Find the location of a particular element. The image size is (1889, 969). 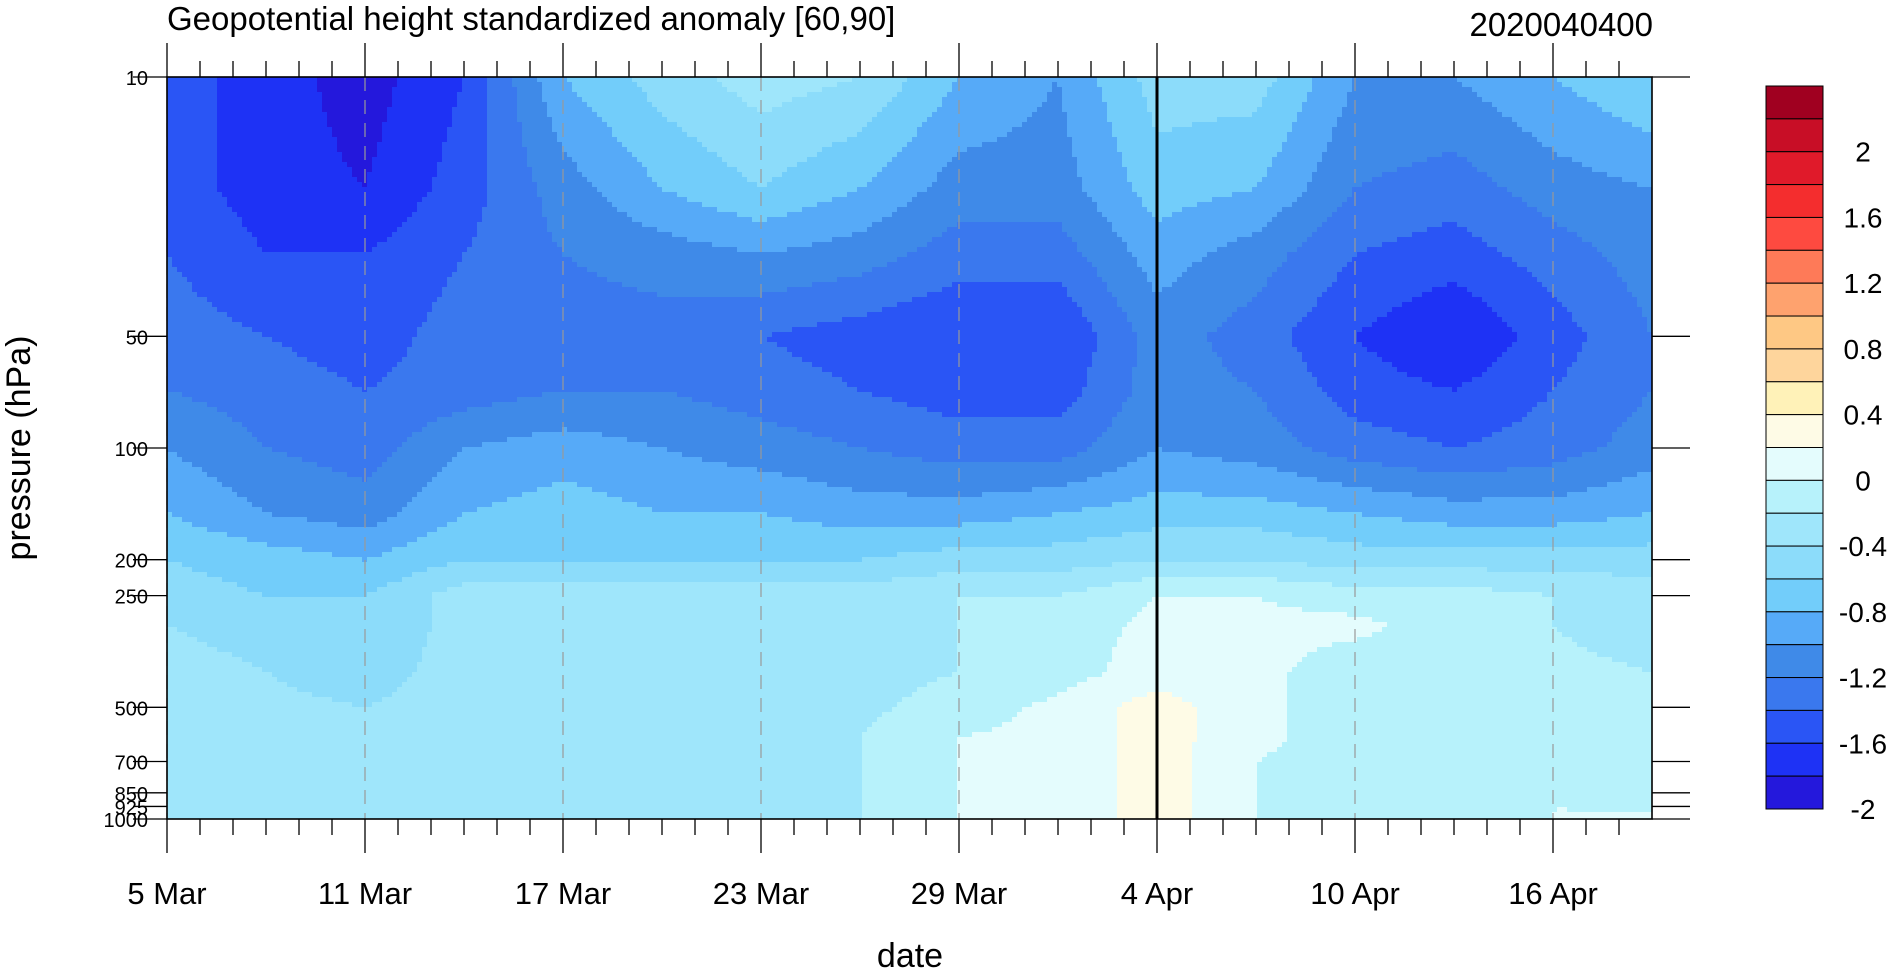

y-tick-label: 700 is located at coordinates (131, 764).